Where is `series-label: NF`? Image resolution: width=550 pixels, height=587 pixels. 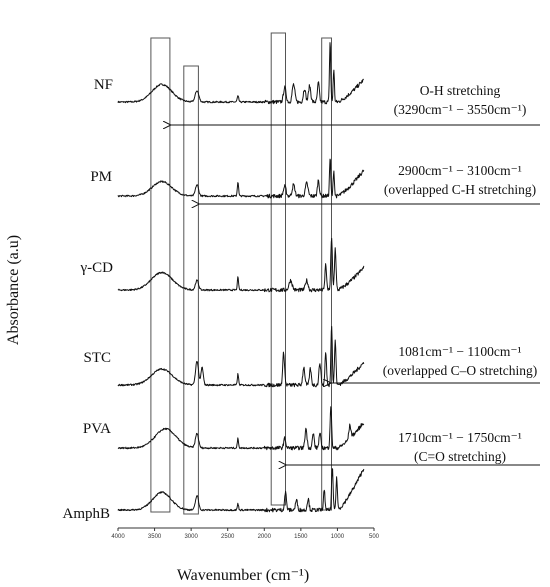
series-label: NF is located at coordinates (103, 85).